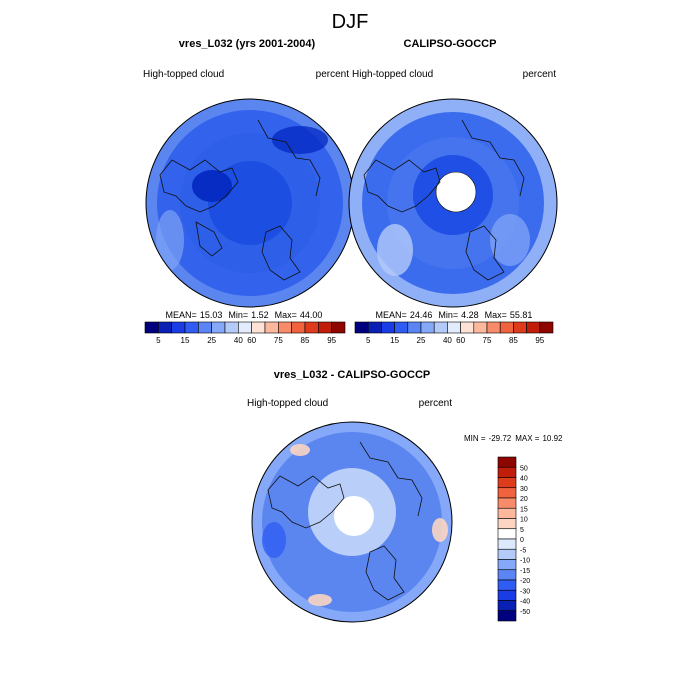 The width and height of the screenshot is (700, 700). What do you see at coordinates (524, 499) in the screenshot?
I see `colorbar-tick-label: 20` at bounding box center [524, 499].